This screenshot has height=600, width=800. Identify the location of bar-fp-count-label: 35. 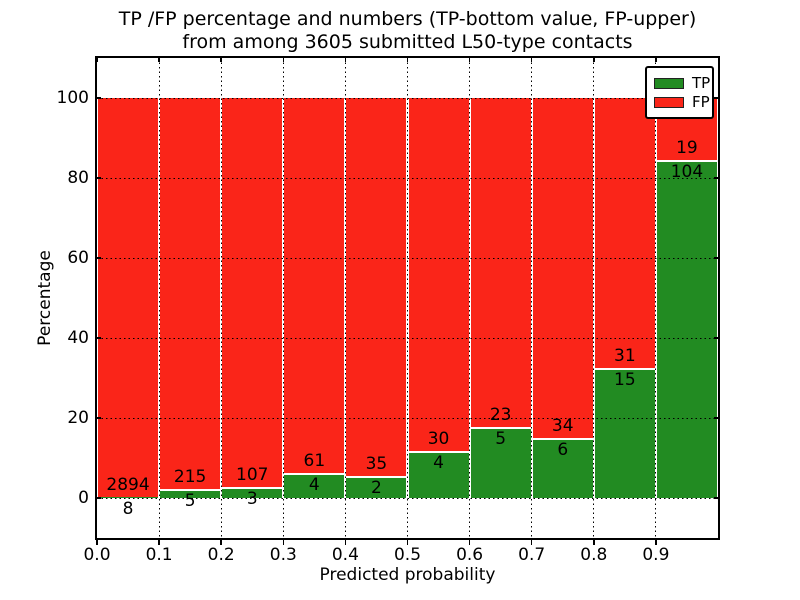
(376, 464).